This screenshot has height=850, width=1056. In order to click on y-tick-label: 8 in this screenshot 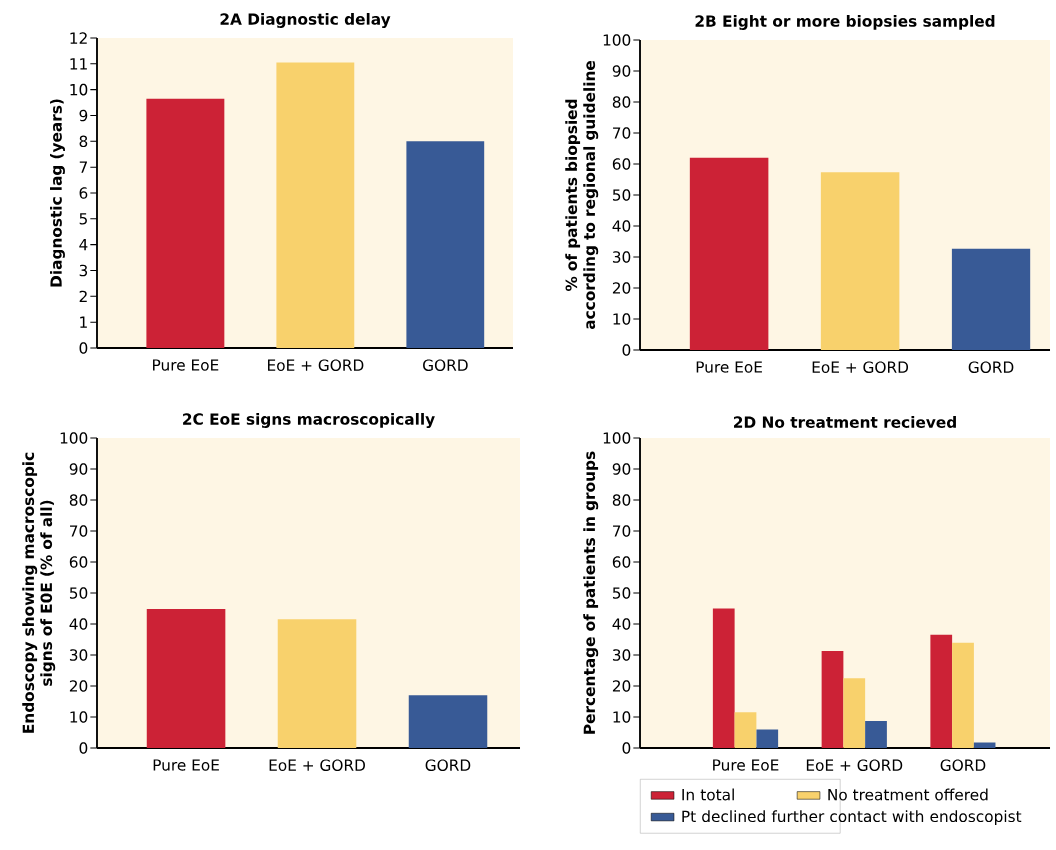, I will do `click(83, 141)`.